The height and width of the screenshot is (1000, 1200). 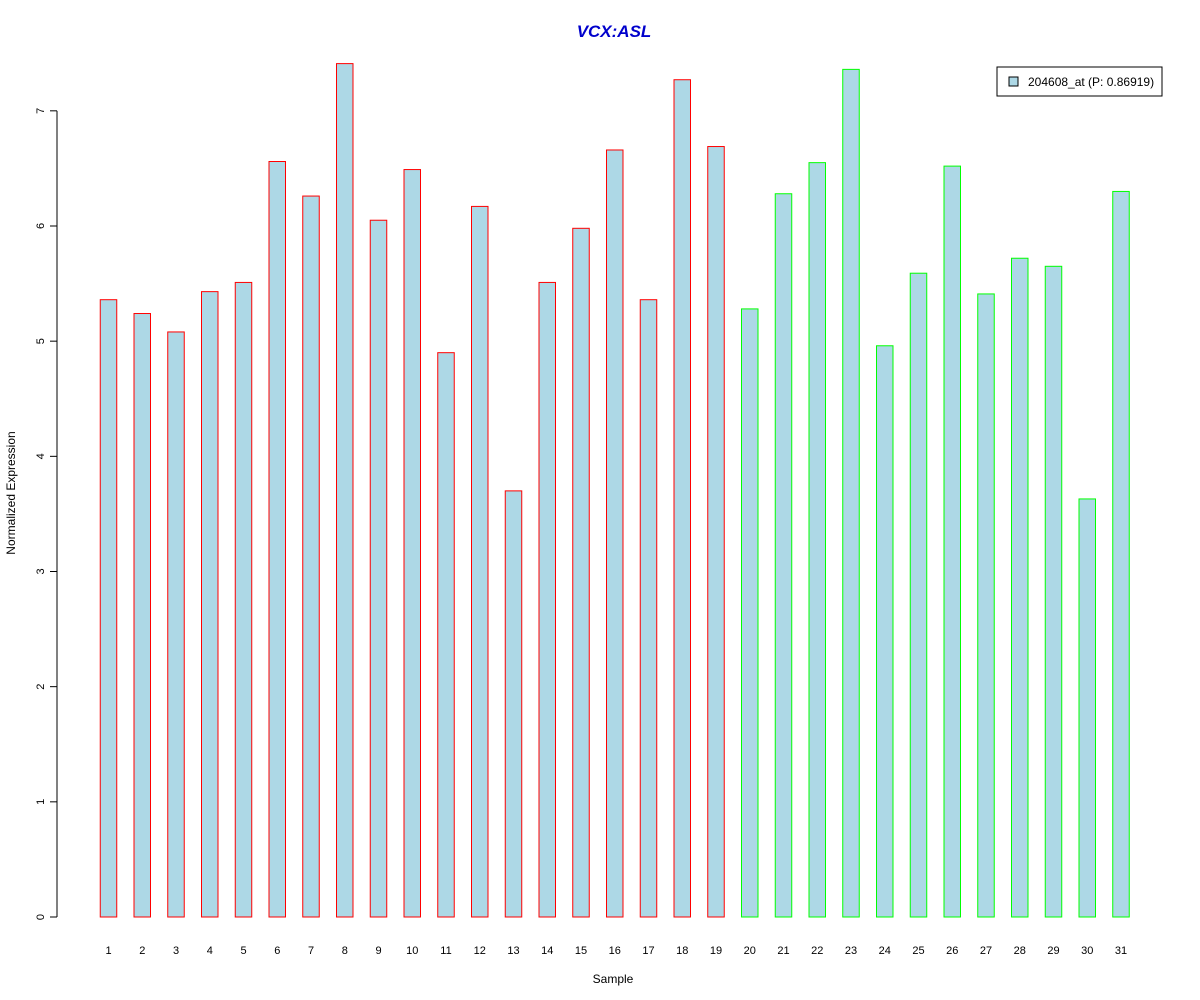 I want to click on x-tick-label: 24, so click(x=885, y=951).